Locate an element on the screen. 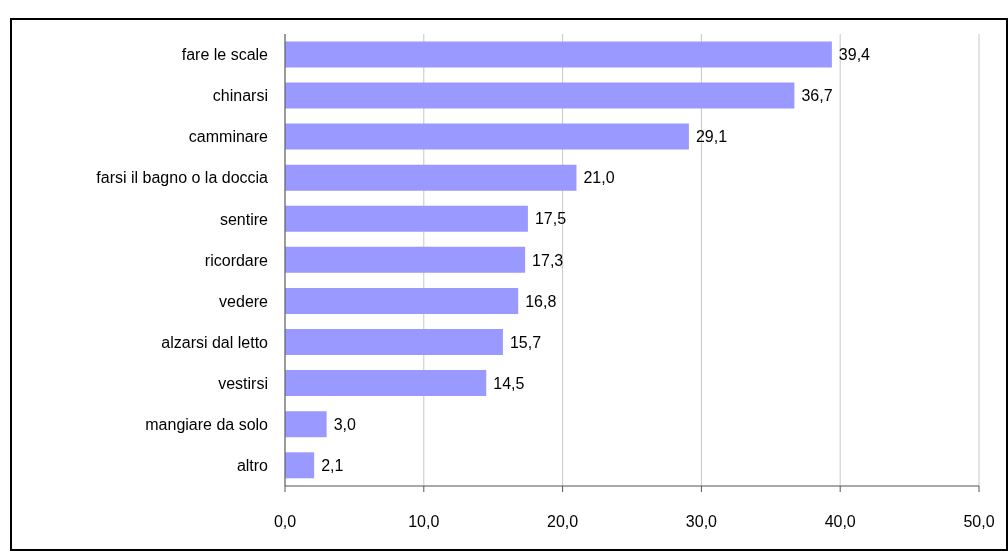  x-tick-label: 50,0 is located at coordinates (979, 522).